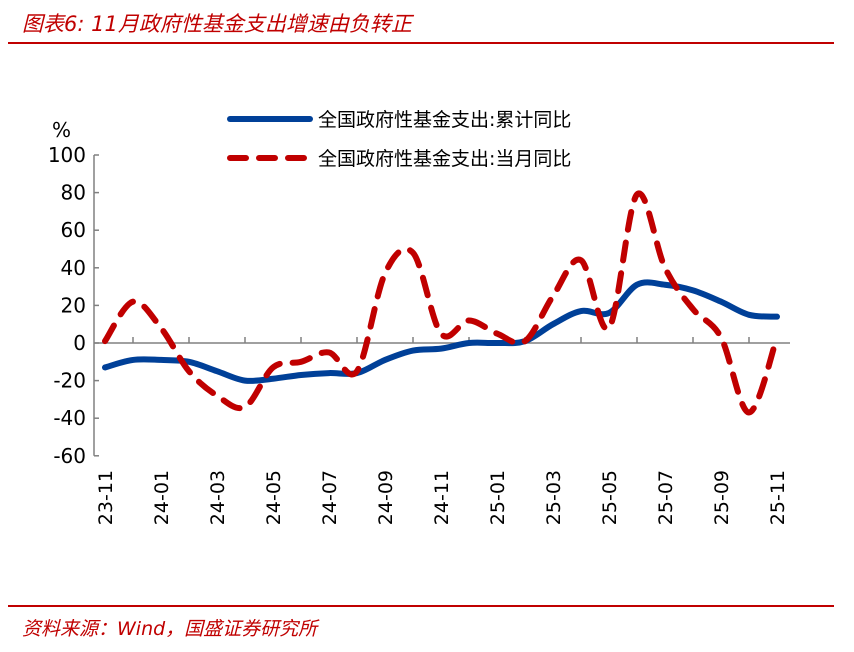  Describe the element at coordinates (217, 24) in the screenshot. I see `chart-title: 图表6: 11月政府性基金支出增速由负转正` at that location.